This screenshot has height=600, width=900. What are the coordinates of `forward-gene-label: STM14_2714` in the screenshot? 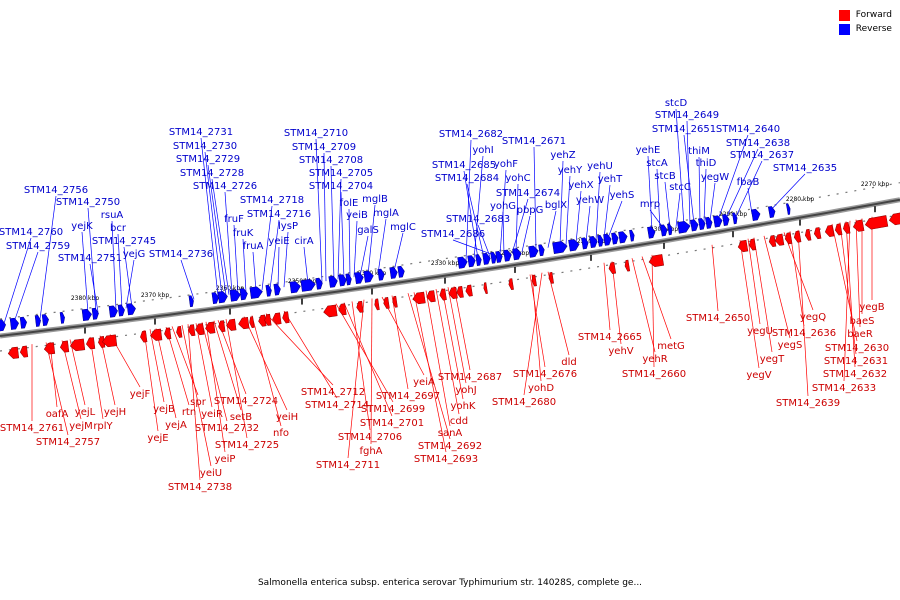 It's located at (337, 405).